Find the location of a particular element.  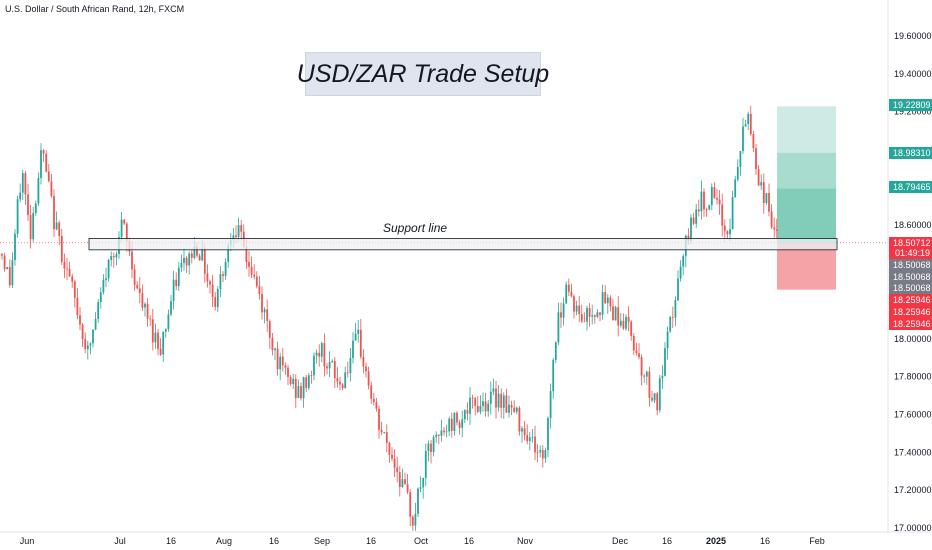

support-line-label: Support line is located at coordinates (415, 228).